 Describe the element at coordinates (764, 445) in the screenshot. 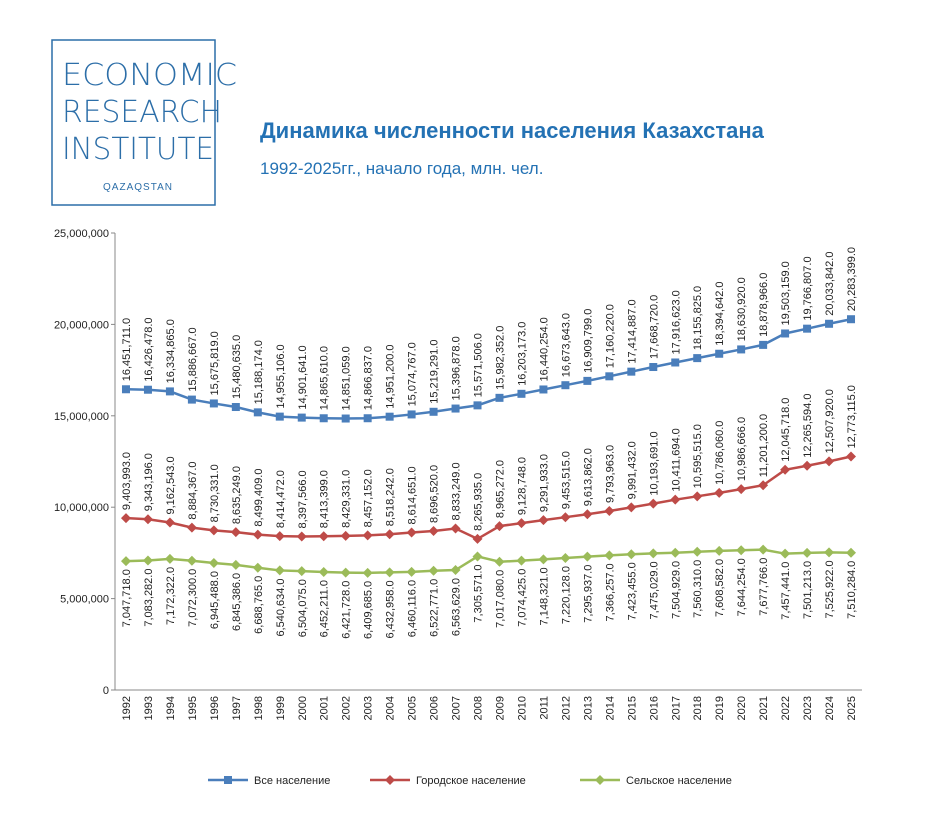

I see `value-label: 11,201,200.0` at that location.